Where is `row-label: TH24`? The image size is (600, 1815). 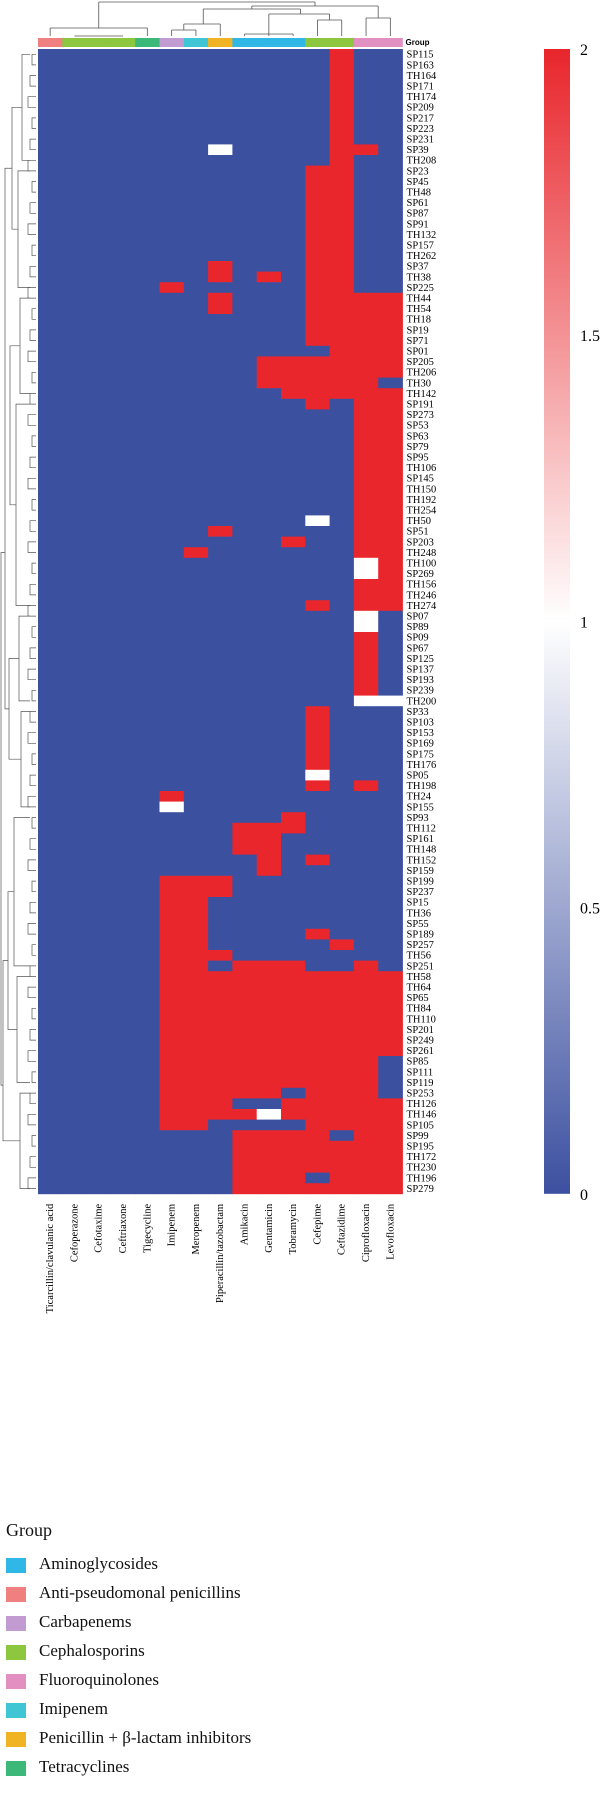
row-label: TH24 is located at coordinates (419, 797).